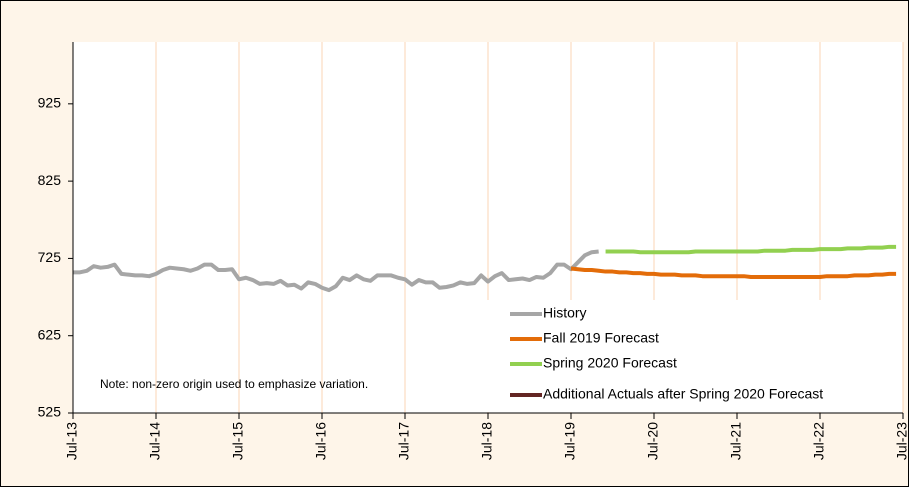 The image size is (909, 492). I want to click on legend-label: Fall 2019 Forecast, so click(601, 338).